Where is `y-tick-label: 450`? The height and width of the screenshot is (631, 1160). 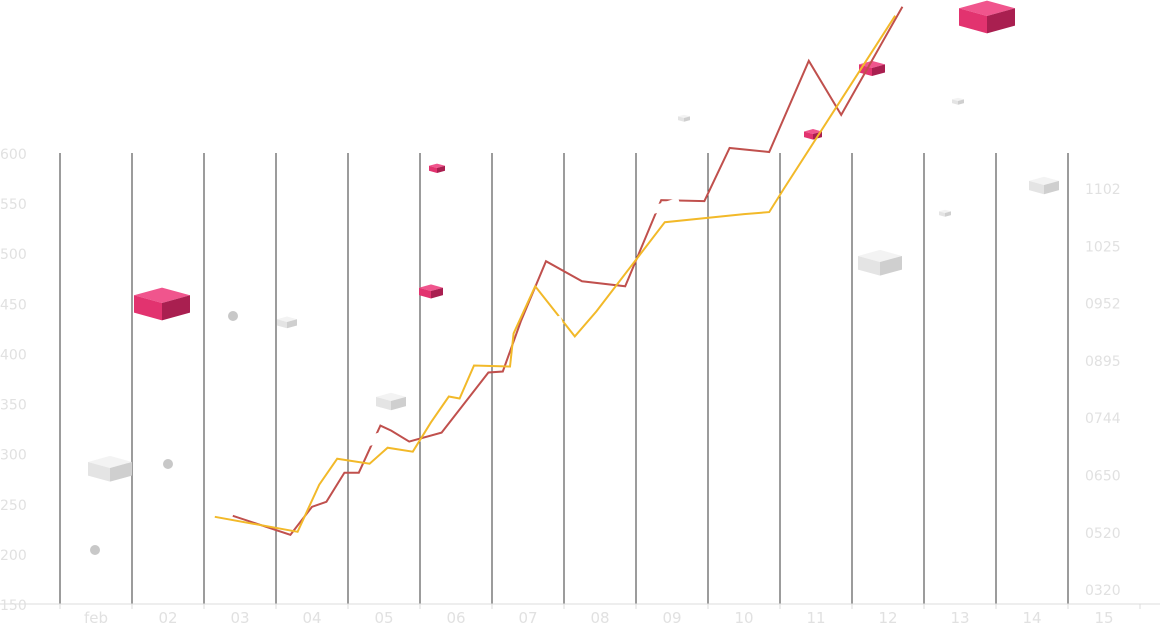
y-tick-label: 450 is located at coordinates (13, 305).